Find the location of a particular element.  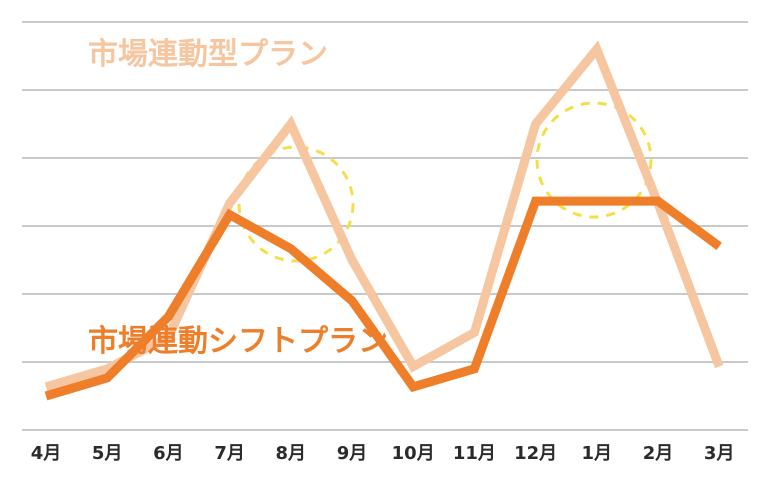

x-tick-label-8: 12月 is located at coordinates (535, 453).